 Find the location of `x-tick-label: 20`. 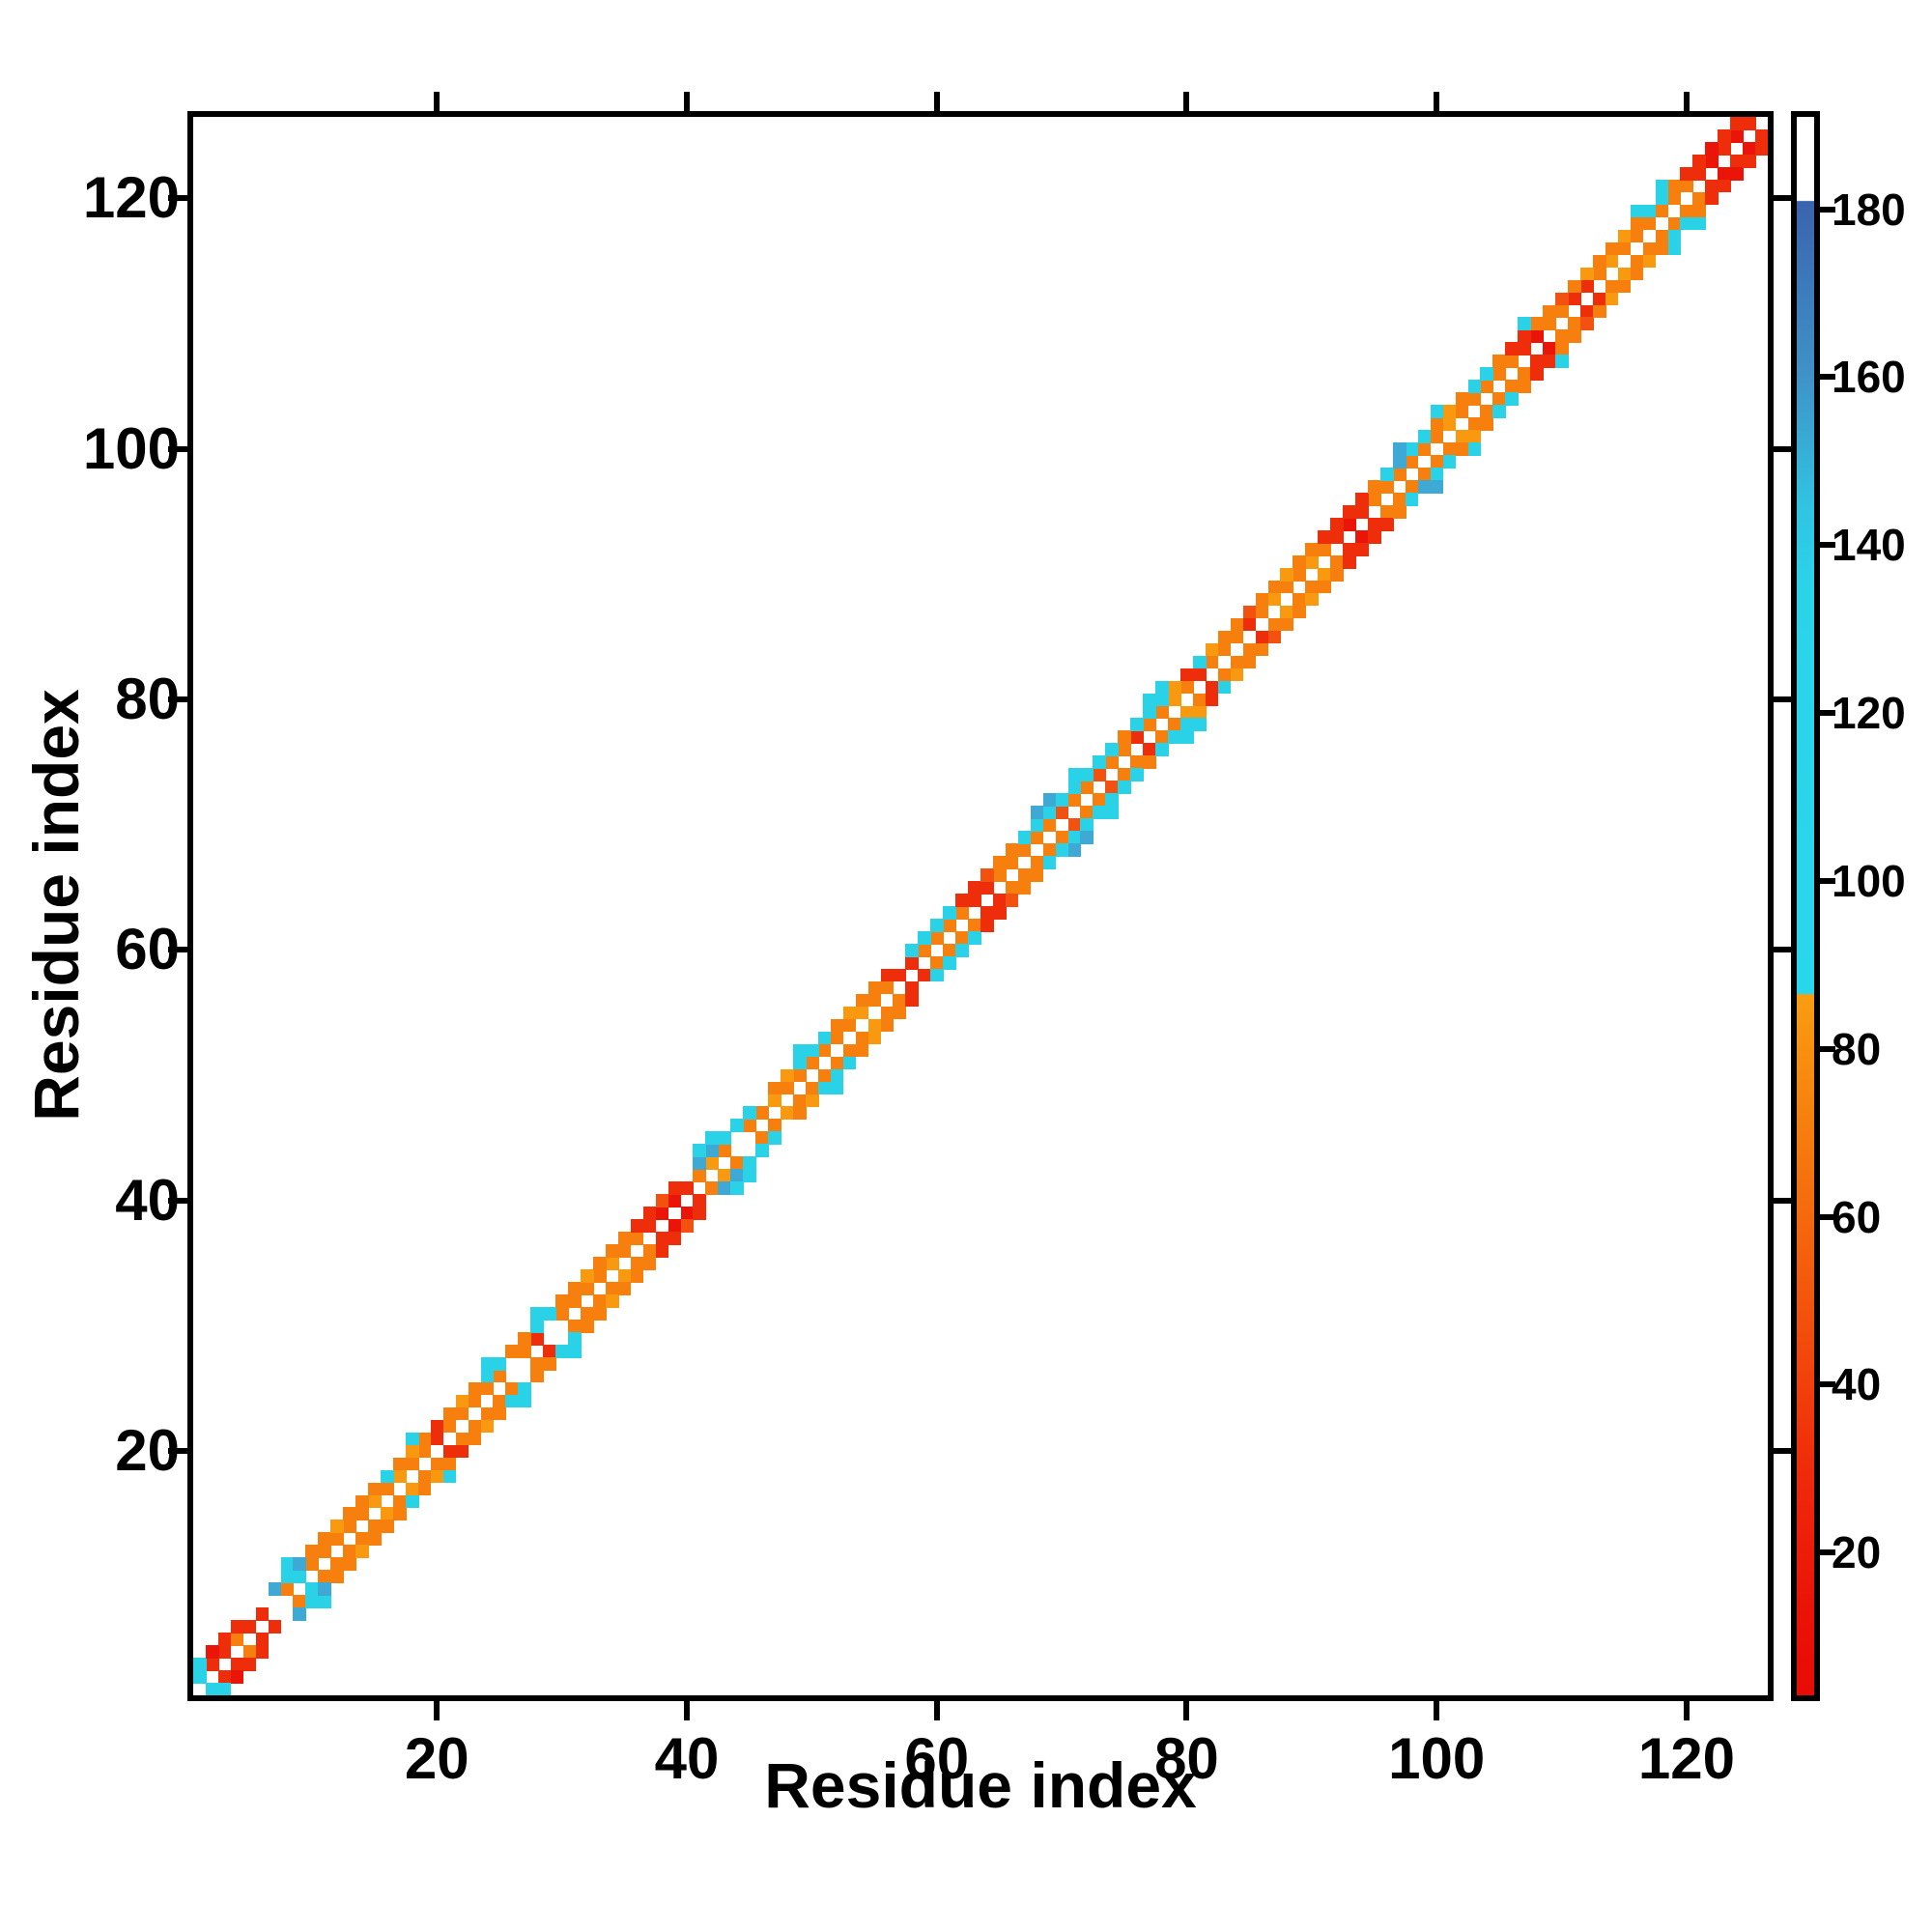

x-tick-label: 20 is located at coordinates (436, 1758).